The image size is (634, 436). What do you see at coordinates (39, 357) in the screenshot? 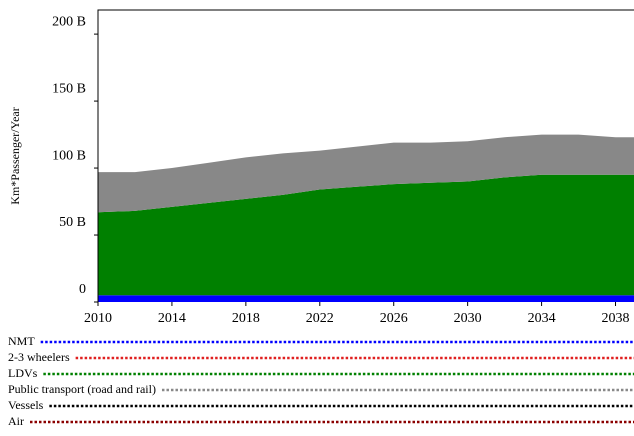
I see `legend-label: 2-3 wheelers` at bounding box center [39, 357].